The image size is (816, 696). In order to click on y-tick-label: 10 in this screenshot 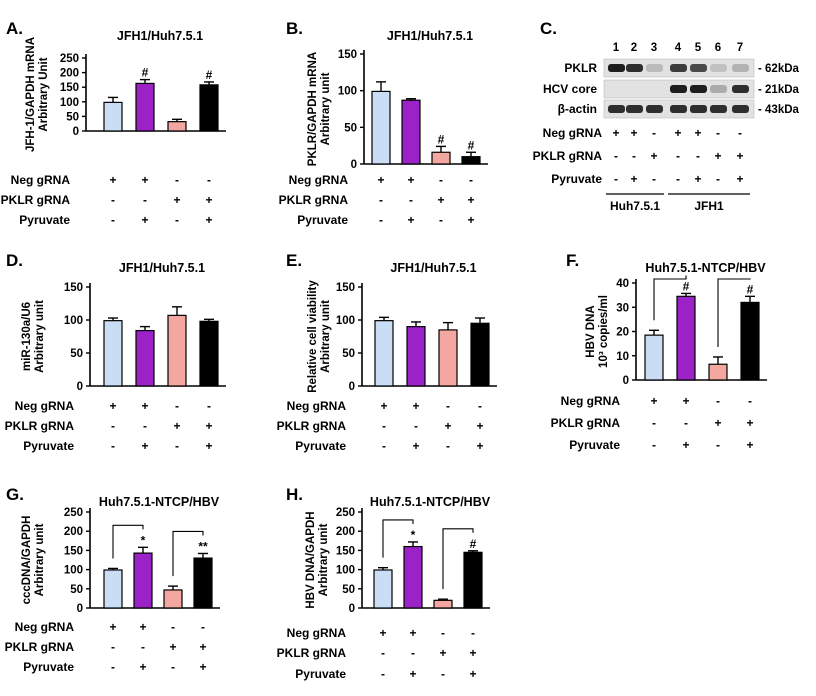, I will do `click(622, 357)`.